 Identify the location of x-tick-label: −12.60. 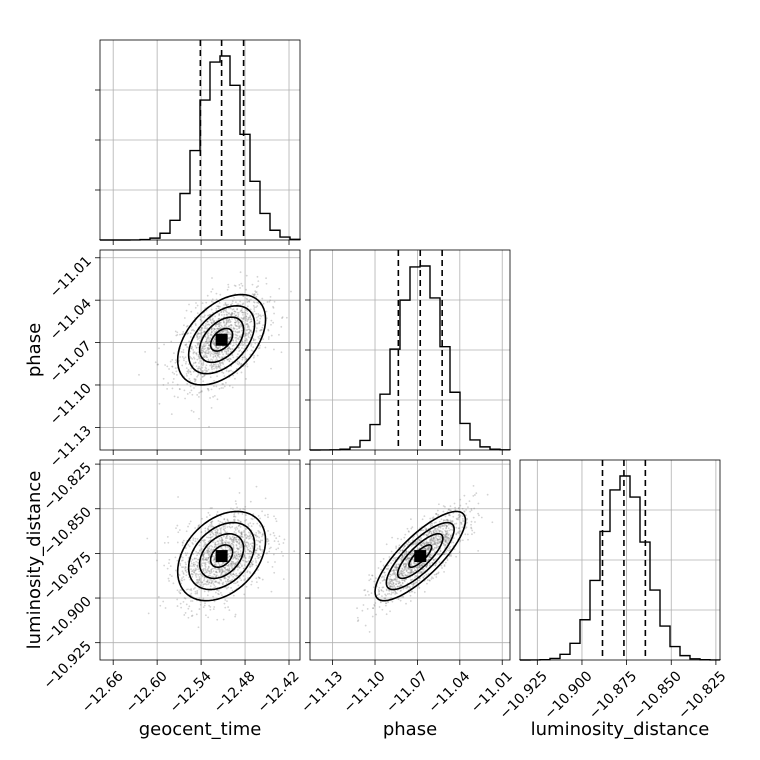
(147, 692).